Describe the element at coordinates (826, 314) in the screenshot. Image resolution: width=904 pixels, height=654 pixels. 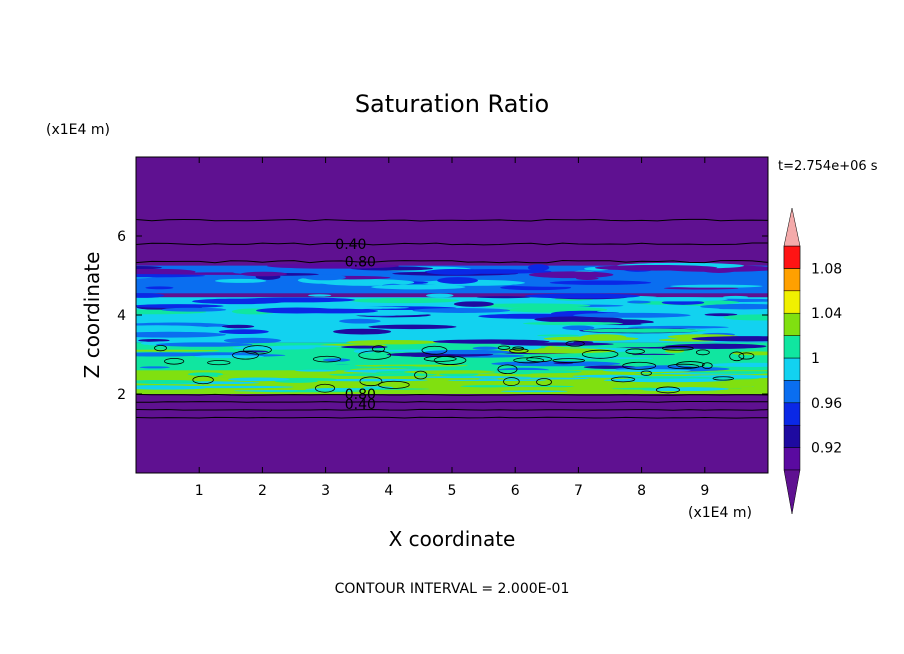
I see `colorbar-label: 1.04` at that location.